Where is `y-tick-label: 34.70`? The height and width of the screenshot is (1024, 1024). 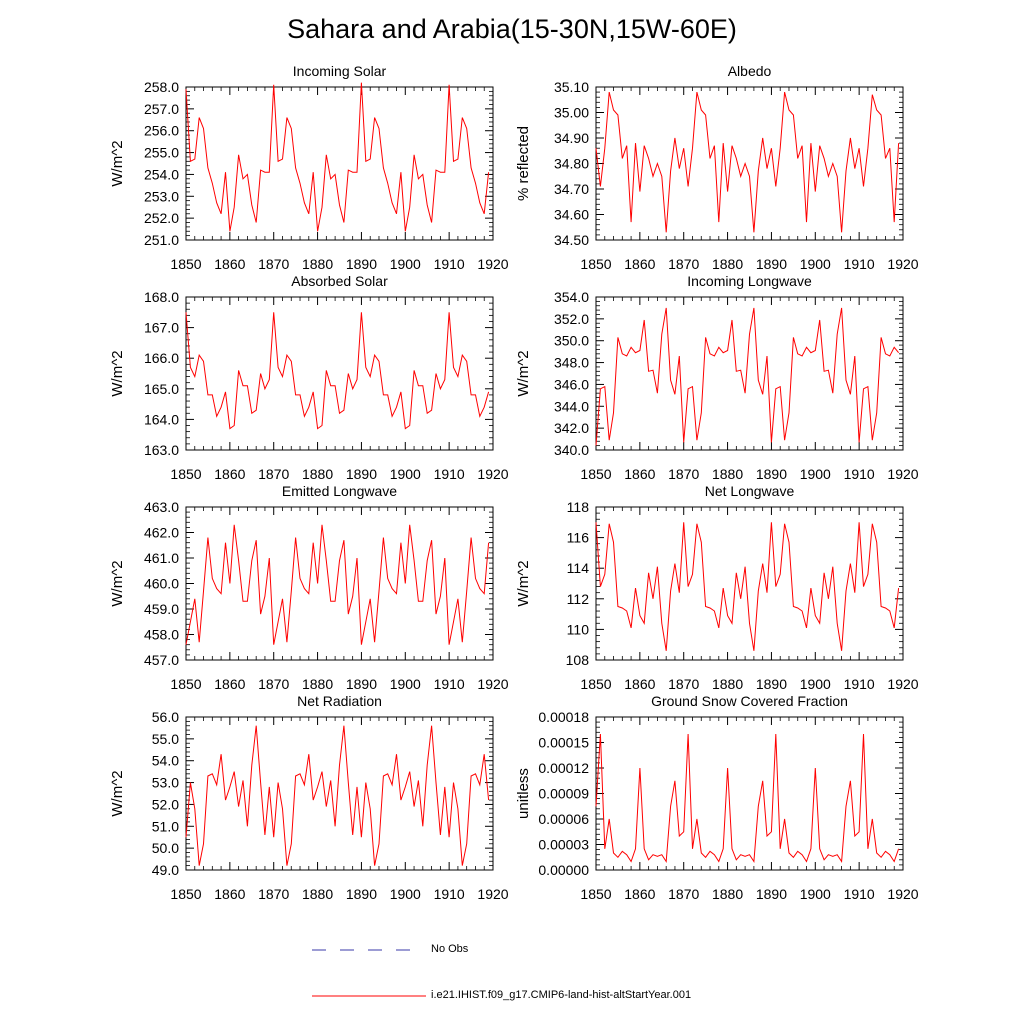
y-tick-label: 34.70 is located at coordinates (571, 189).